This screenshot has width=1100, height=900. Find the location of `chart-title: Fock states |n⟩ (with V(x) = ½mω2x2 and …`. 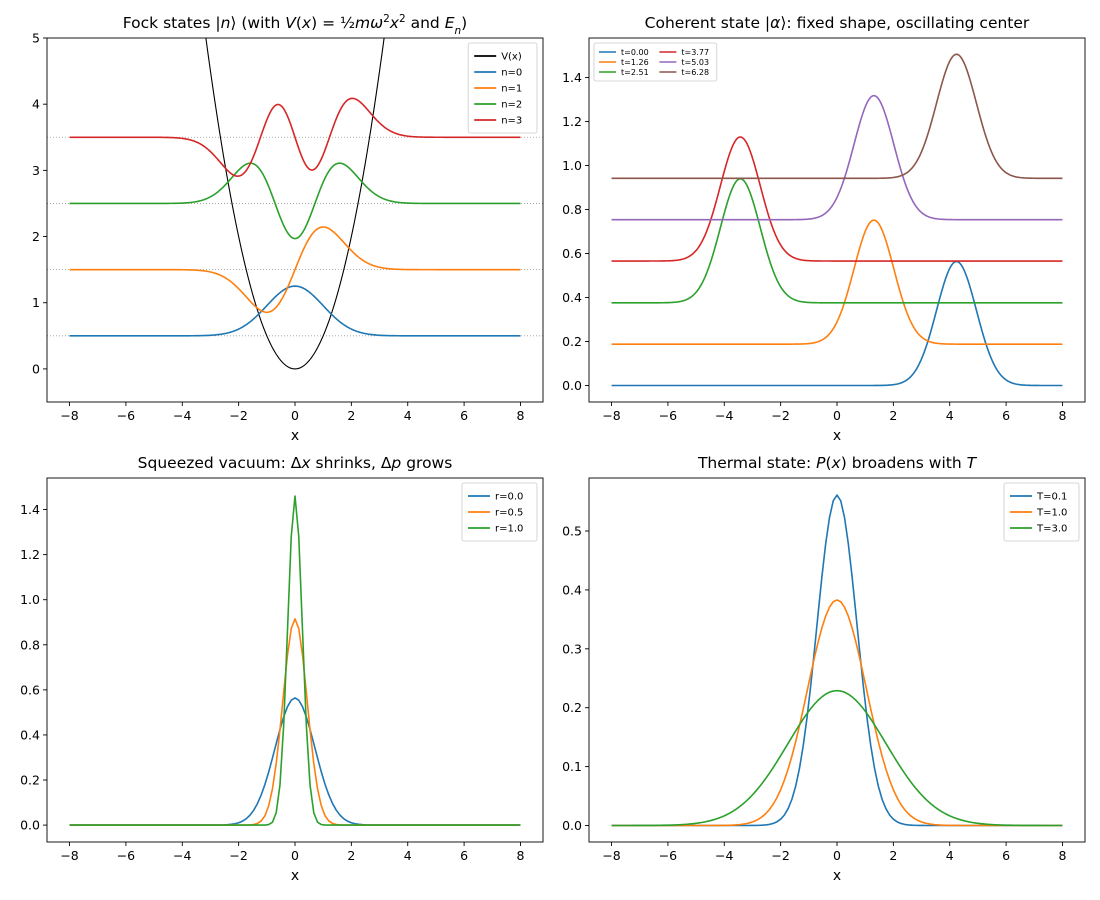

chart-title: Fock states |n⟩ (with V(x) = ½mω2x2 and … is located at coordinates (295, 25).